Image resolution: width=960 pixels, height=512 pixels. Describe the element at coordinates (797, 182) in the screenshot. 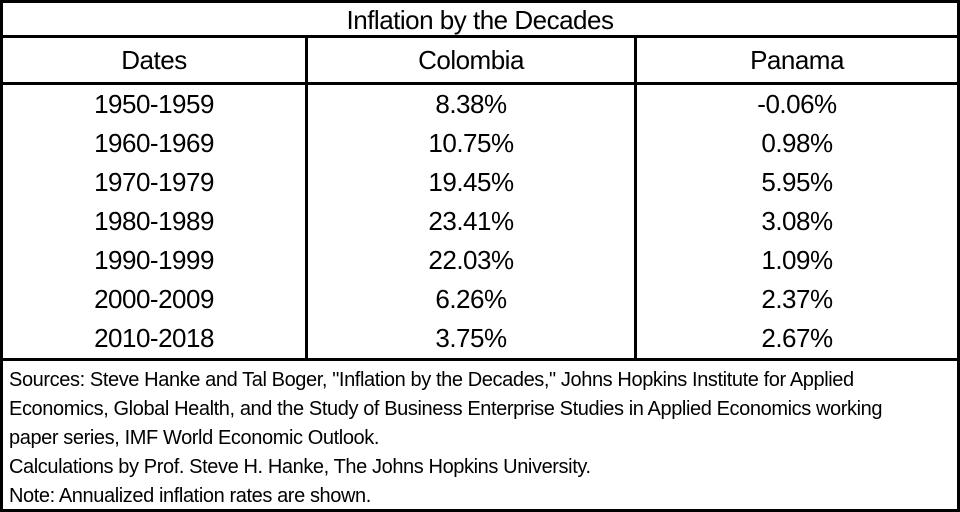

I see `cell-panama: 5.95%` at that location.